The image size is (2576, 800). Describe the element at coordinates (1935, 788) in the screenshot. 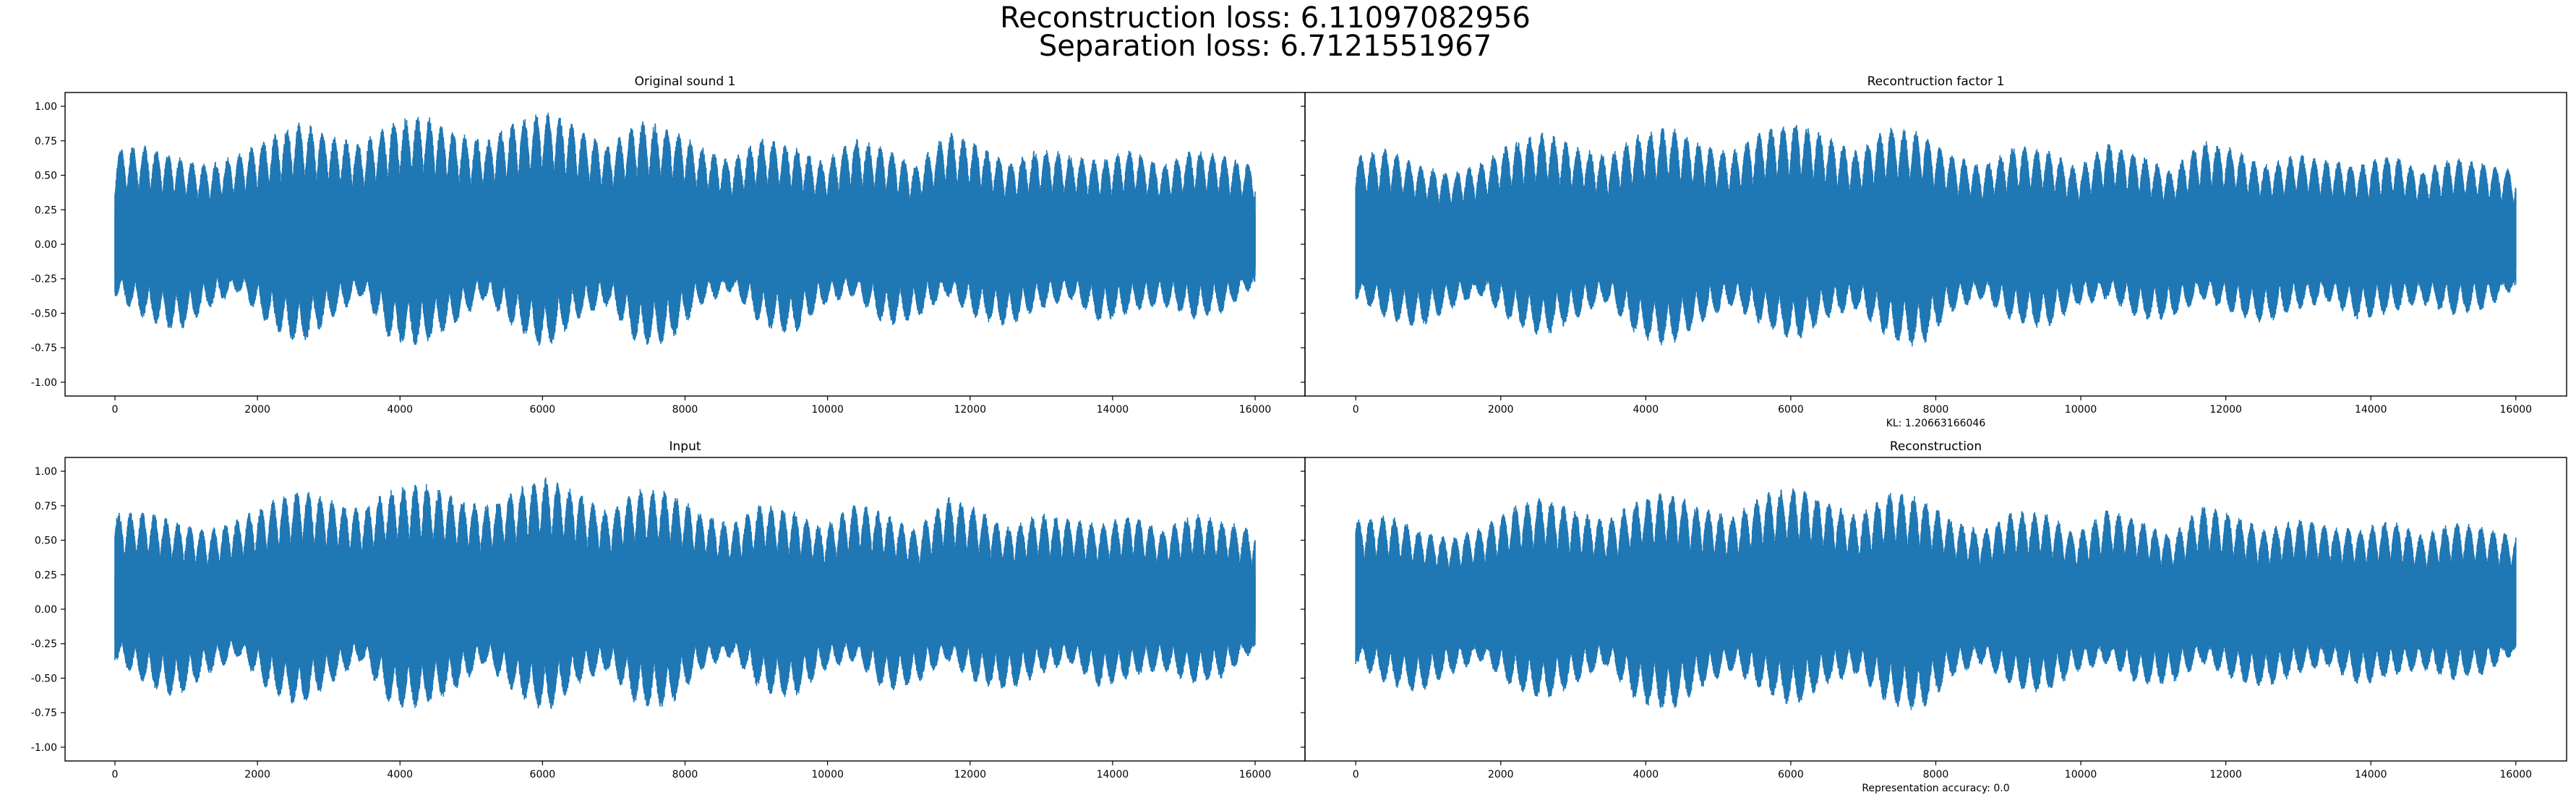

I see `x-axis-label: Representation accuracy: 0.0` at that location.